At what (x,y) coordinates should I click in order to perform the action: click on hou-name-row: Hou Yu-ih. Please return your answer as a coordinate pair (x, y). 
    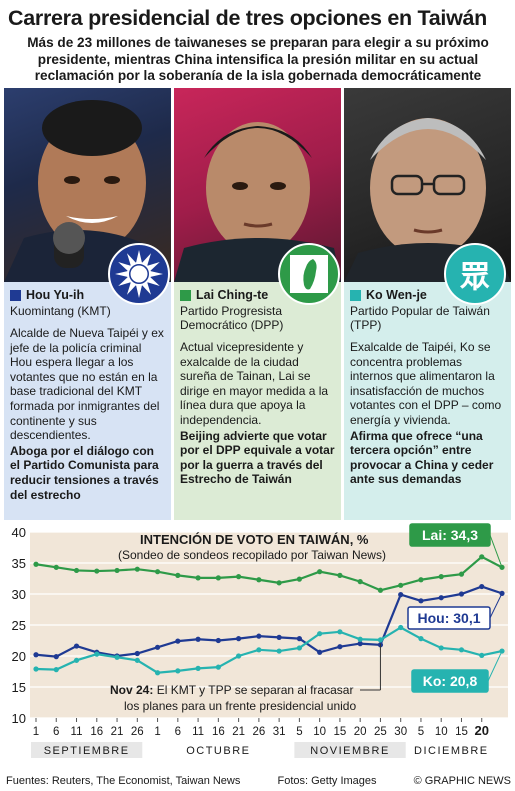
    Looking at the image, I should click on (87, 295).